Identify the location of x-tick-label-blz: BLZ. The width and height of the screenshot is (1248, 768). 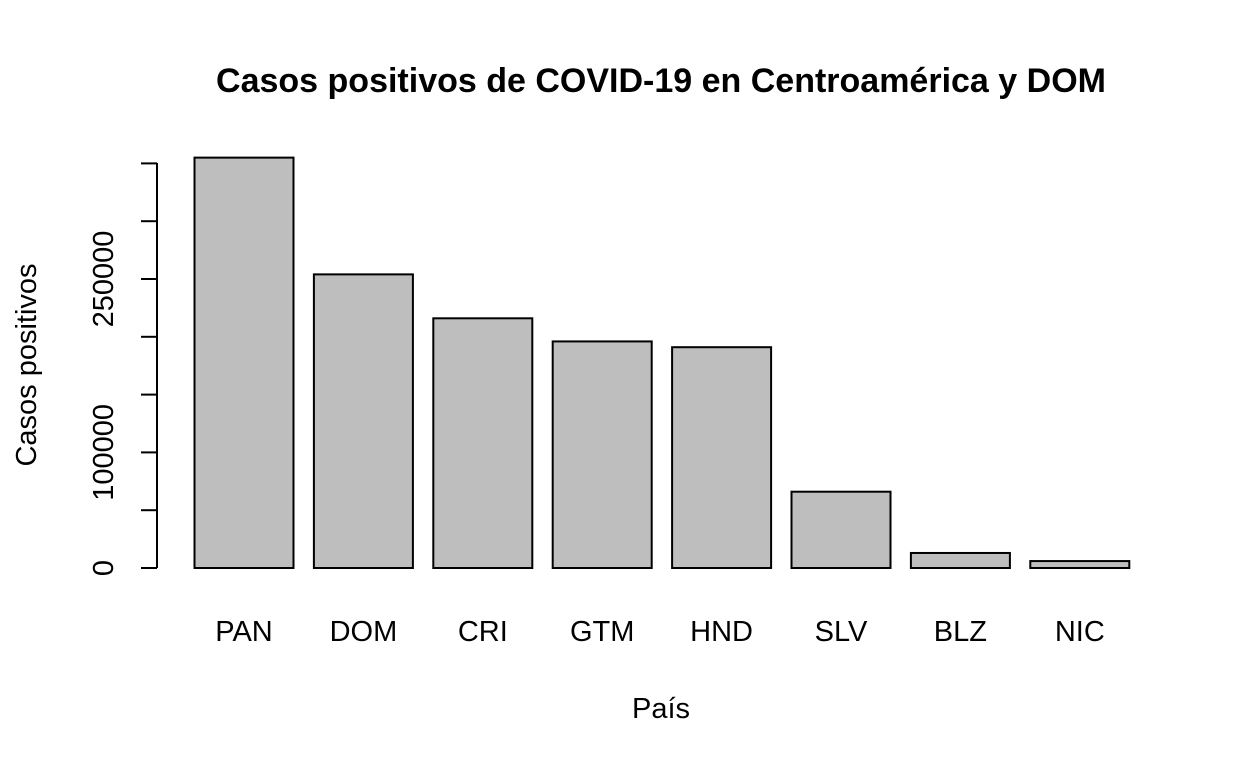
(960, 632).